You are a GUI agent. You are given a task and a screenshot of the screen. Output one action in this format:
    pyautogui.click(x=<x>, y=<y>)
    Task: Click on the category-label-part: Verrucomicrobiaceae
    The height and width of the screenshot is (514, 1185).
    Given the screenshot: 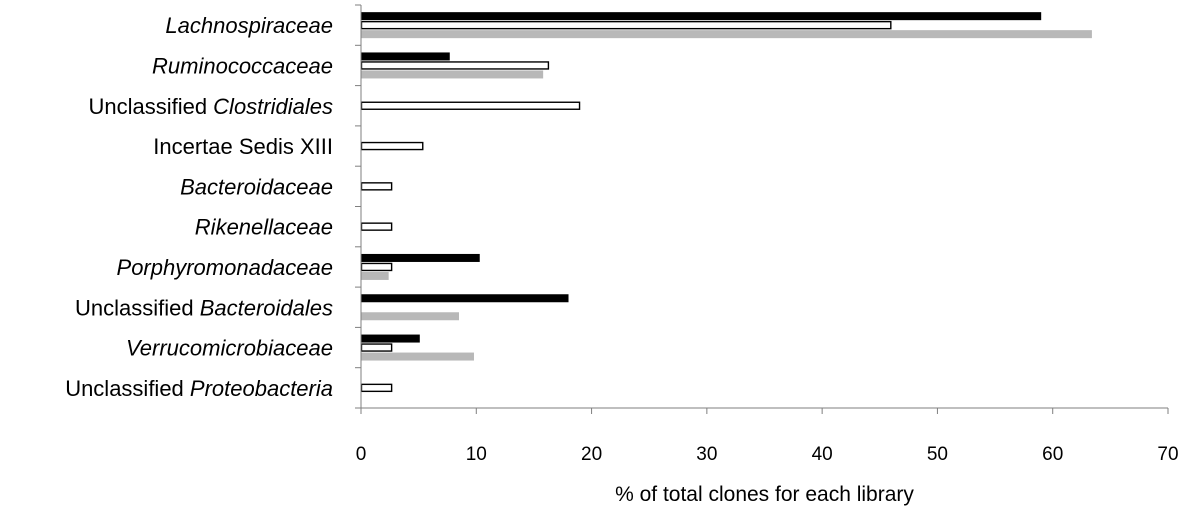 What is the action you would take?
    pyautogui.click(x=229, y=348)
    